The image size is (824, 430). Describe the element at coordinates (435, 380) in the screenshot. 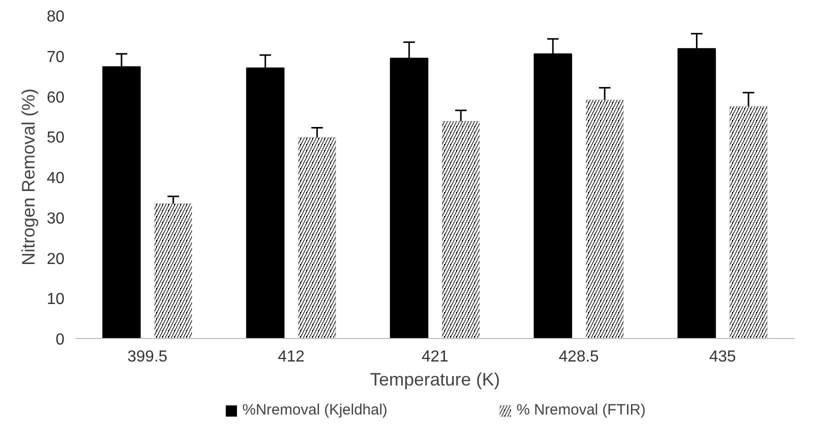

I see `x-axis-title: Temperature (K)` at that location.